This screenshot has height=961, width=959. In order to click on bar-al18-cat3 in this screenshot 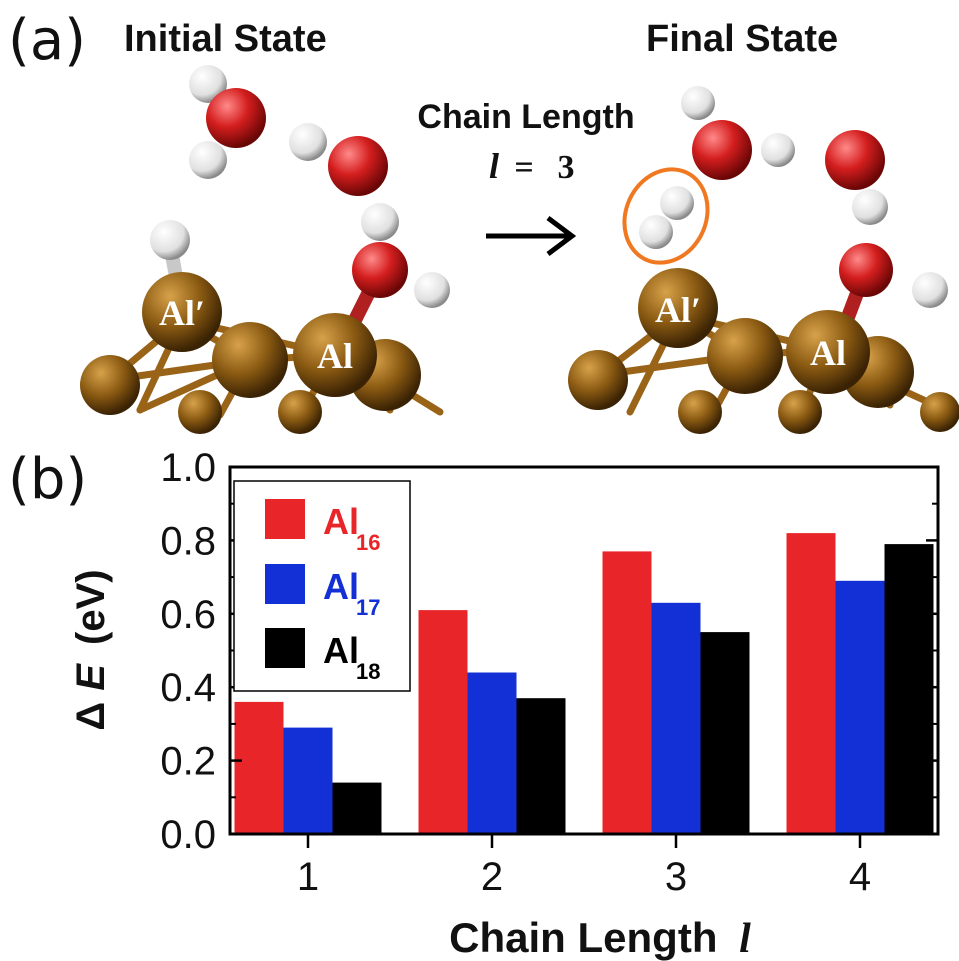, I will do `click(725, 733)`.